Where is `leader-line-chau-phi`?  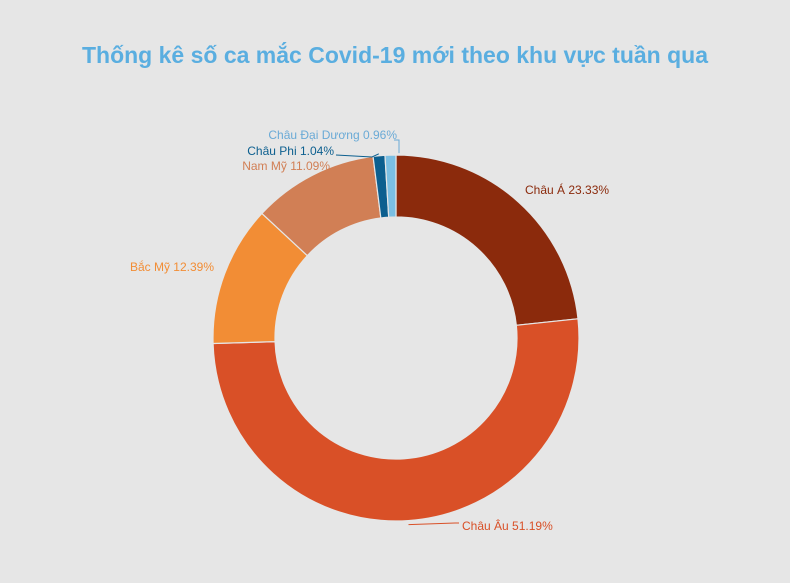 leader-line-chau-phi is located at coordinates (357, 155).